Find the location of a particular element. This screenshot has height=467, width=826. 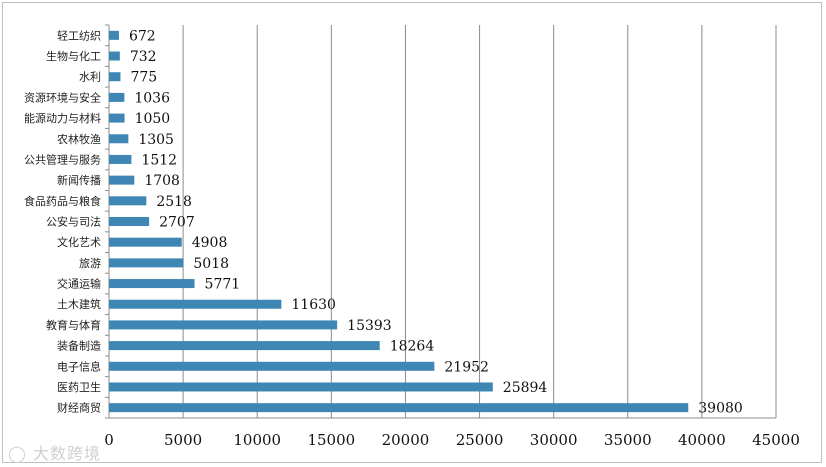

x-tick-label: 30000 is located at coordinates (554, 440).